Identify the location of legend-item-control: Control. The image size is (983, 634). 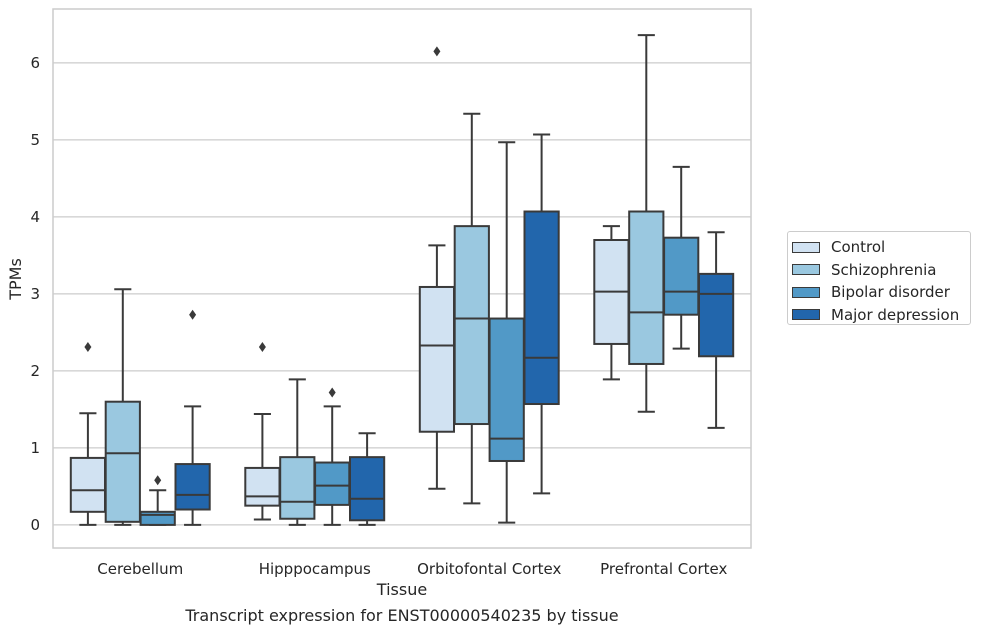
(881, 247).